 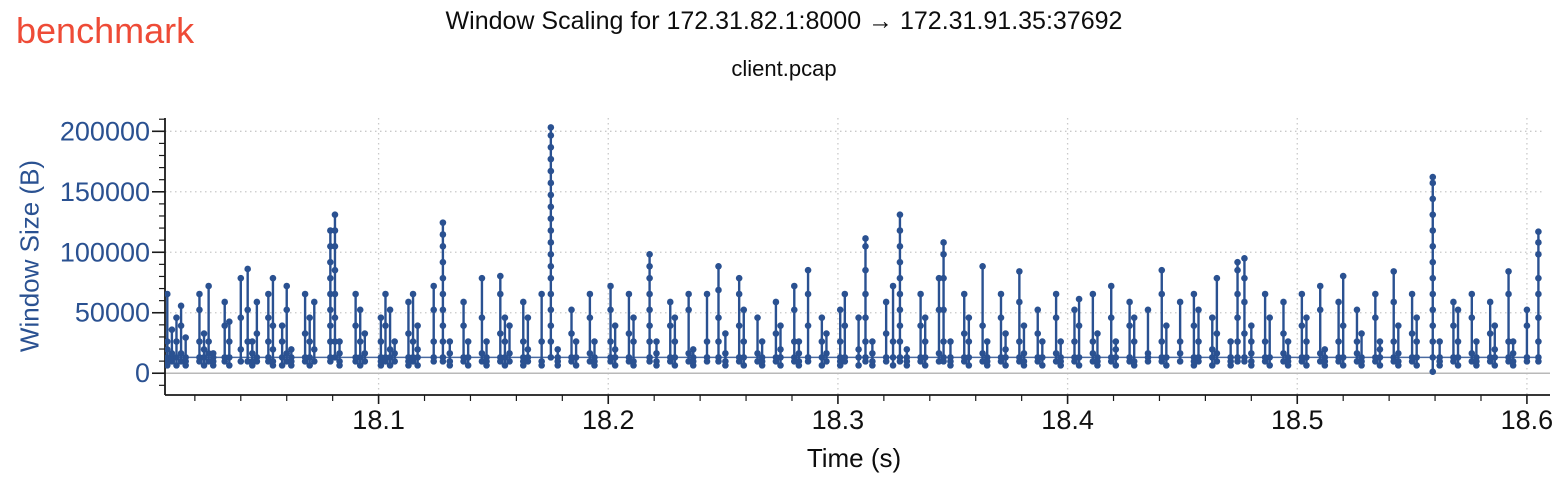 What do you see at coordinates (608, 420) in the screenshot?
I see `x-tick-label: 18.2` at bounding box center [608, 420].